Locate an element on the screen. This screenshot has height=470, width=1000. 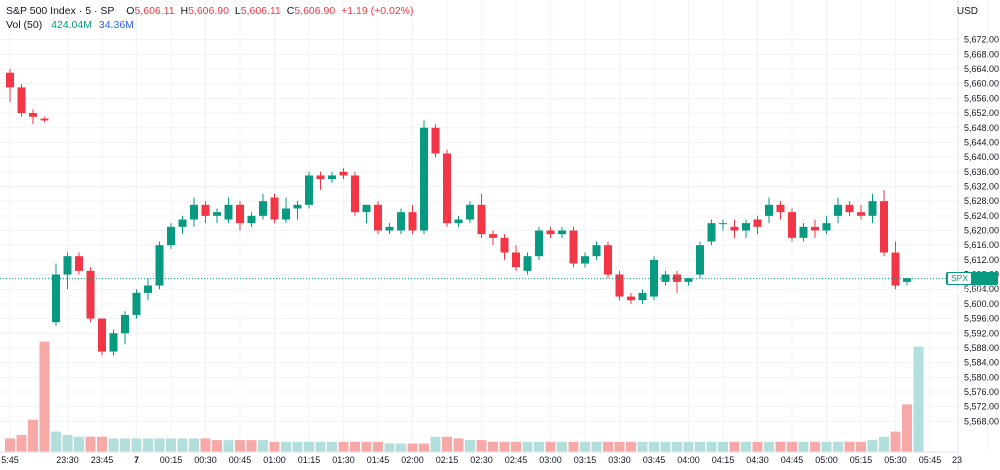
open-label: O is located at coordinates (130, 11).